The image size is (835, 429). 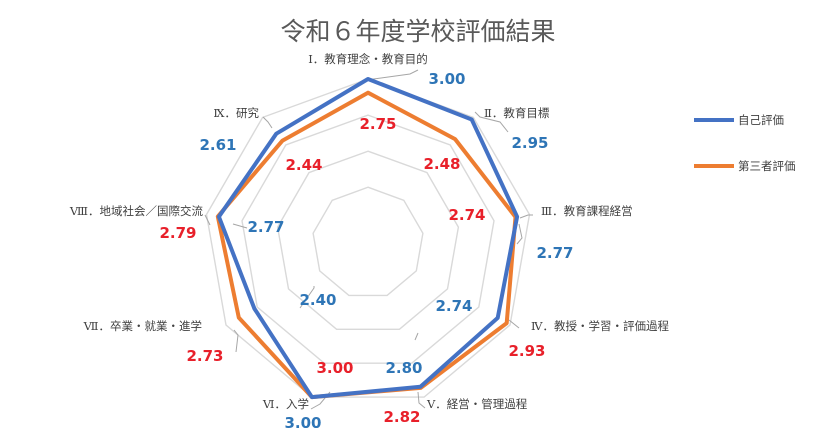 What do you see at coordinates (368, 59) in the screenshot?
I see `axis-label-1: Ⅰ．教育理念・教育目的` at bounding box center [368, 59].